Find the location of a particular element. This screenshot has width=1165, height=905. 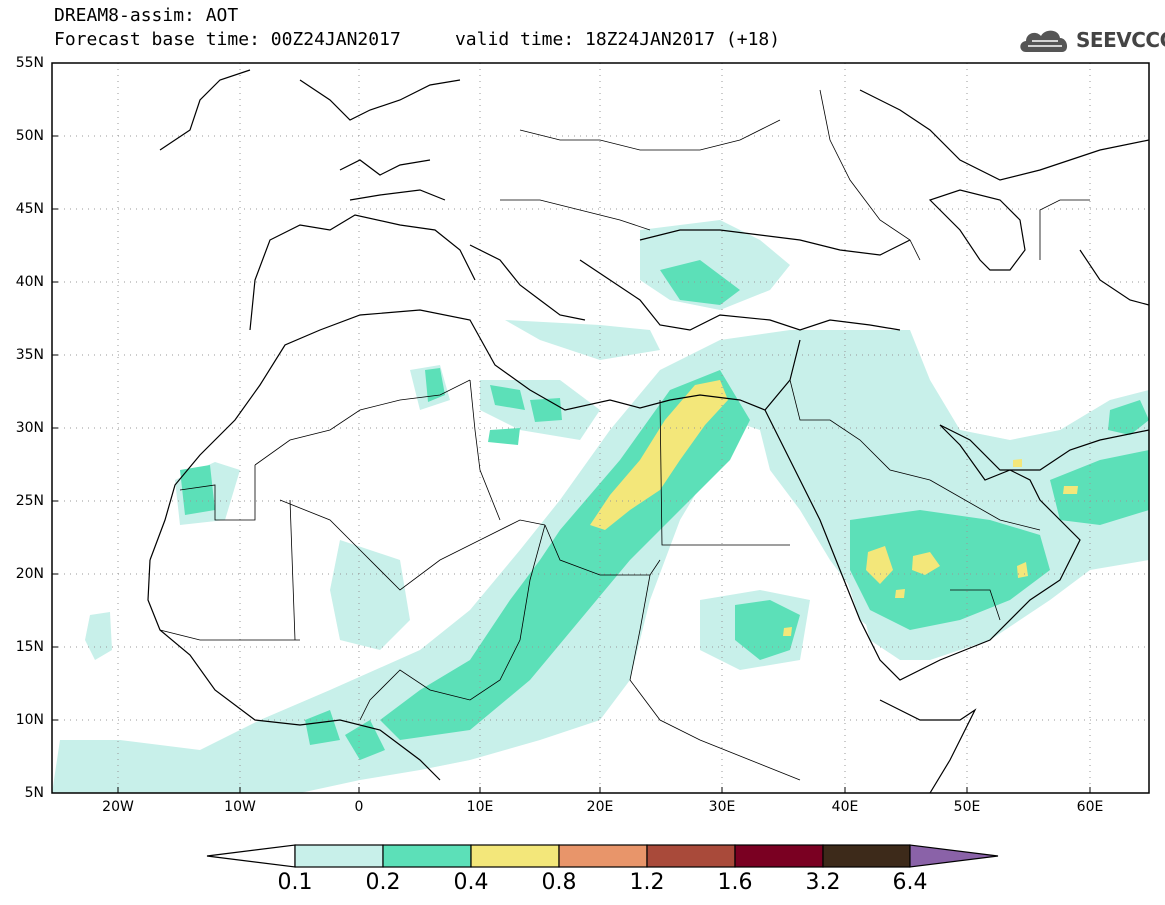

lon-label-10e: 10E is located at coordinates (480, 807).